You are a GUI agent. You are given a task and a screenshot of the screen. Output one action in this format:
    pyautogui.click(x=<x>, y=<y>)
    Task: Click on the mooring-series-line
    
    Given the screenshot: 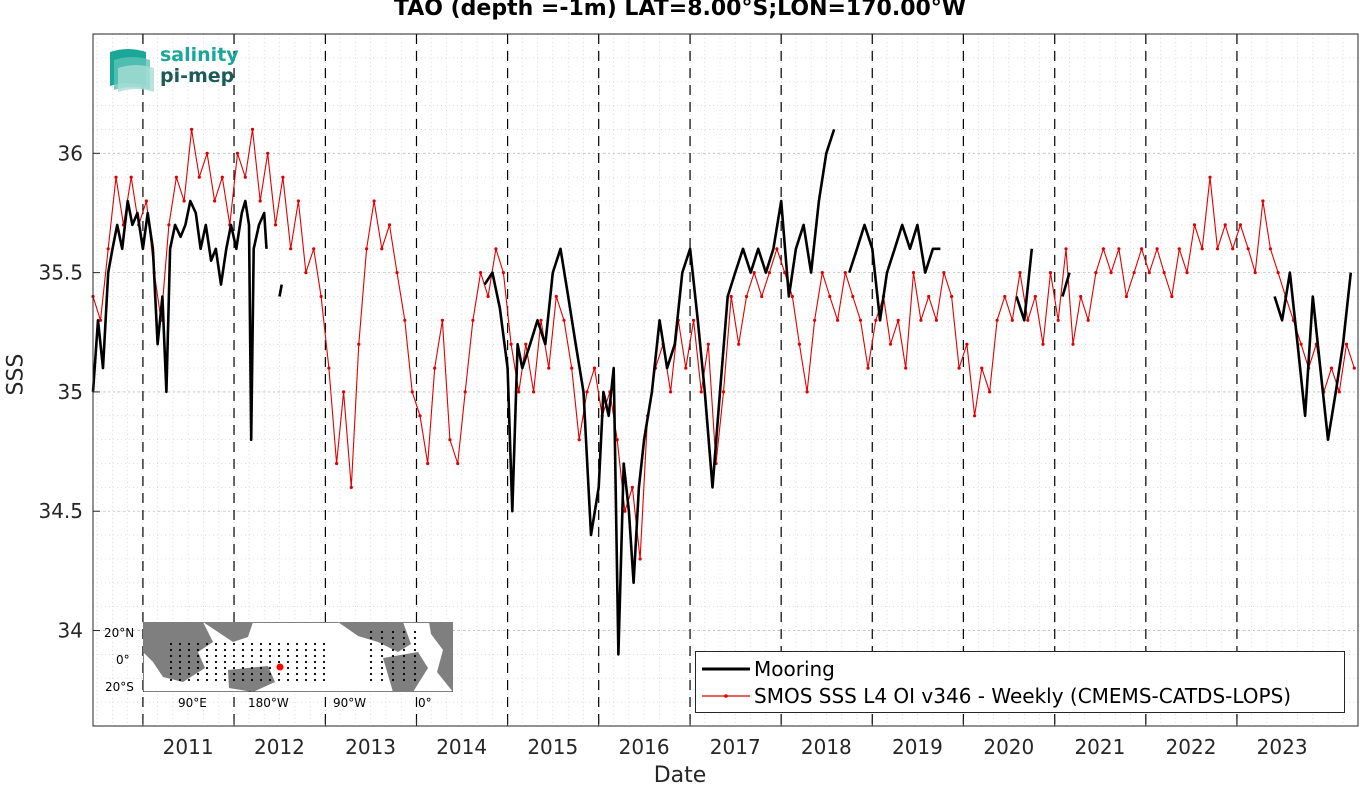 What is the action you would take?
    pyautogui.click(x=1313, y=356)
    